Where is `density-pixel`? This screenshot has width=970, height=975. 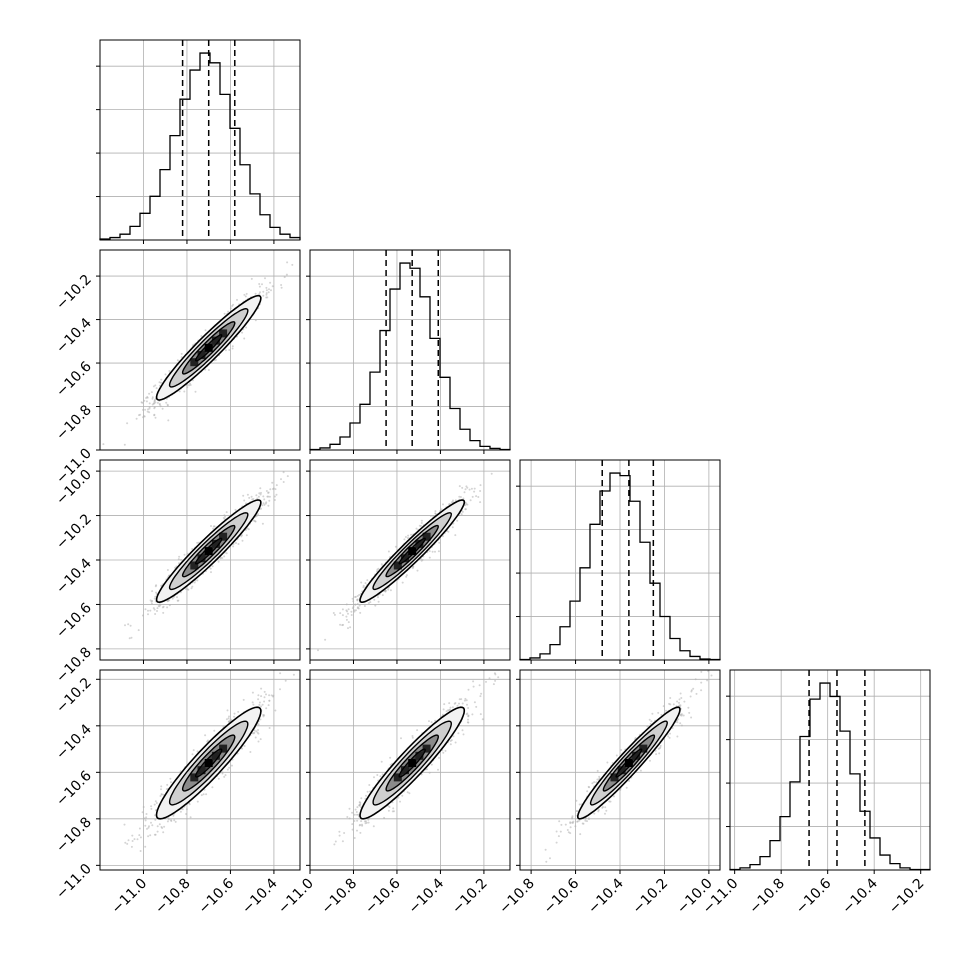 density-pixel is located at coordinates (194, 362).